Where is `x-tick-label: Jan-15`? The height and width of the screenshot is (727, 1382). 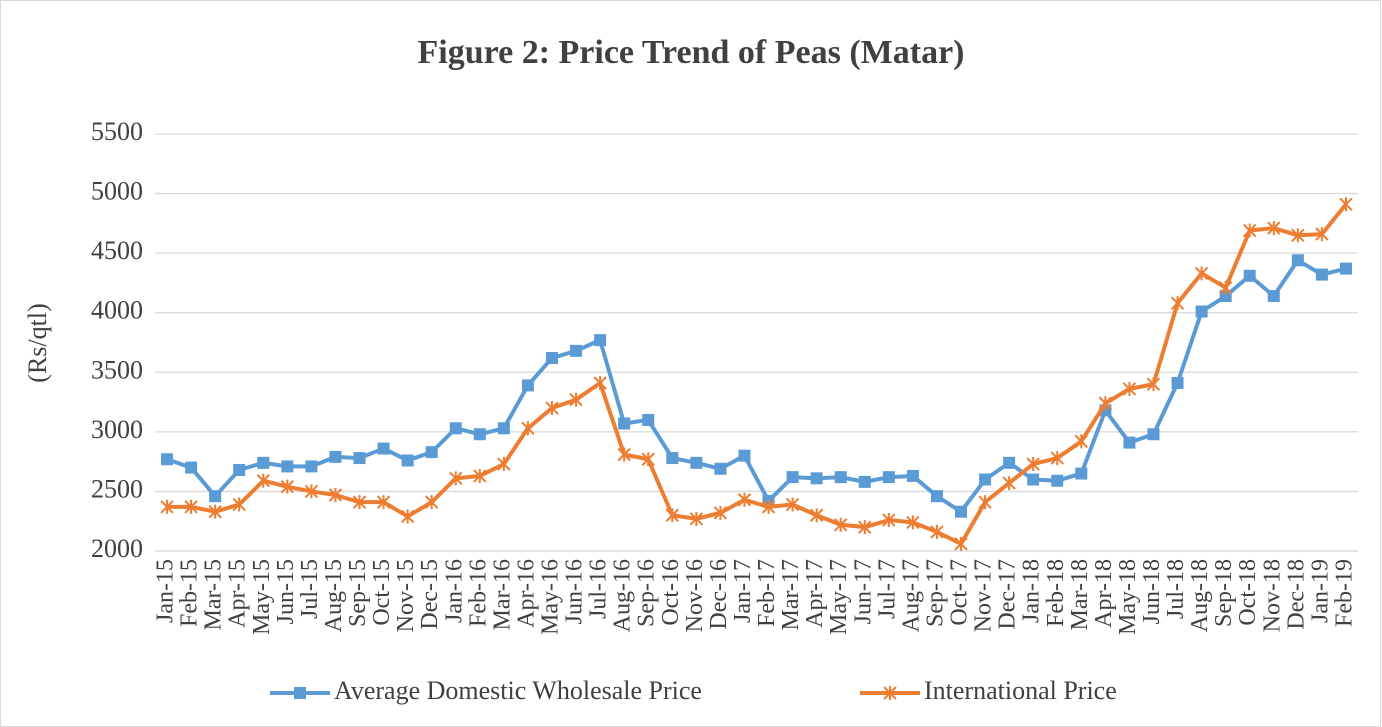
x-tick-label: Jan-15 is located at coordinates (166, 591).